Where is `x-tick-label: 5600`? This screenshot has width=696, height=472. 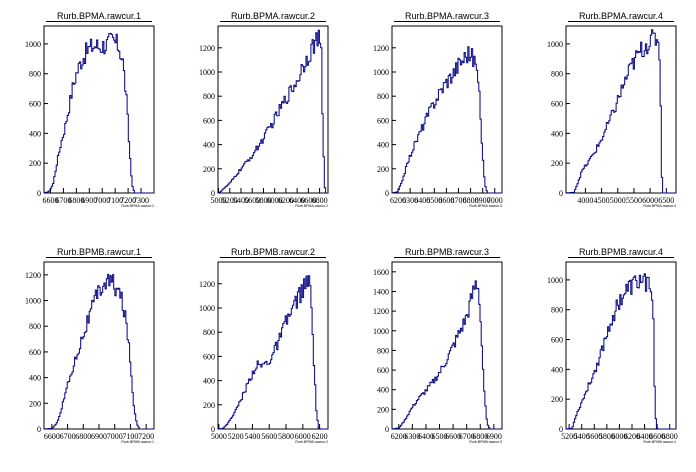 x-tick-label: 5600 is located at coordinates (269, 436).